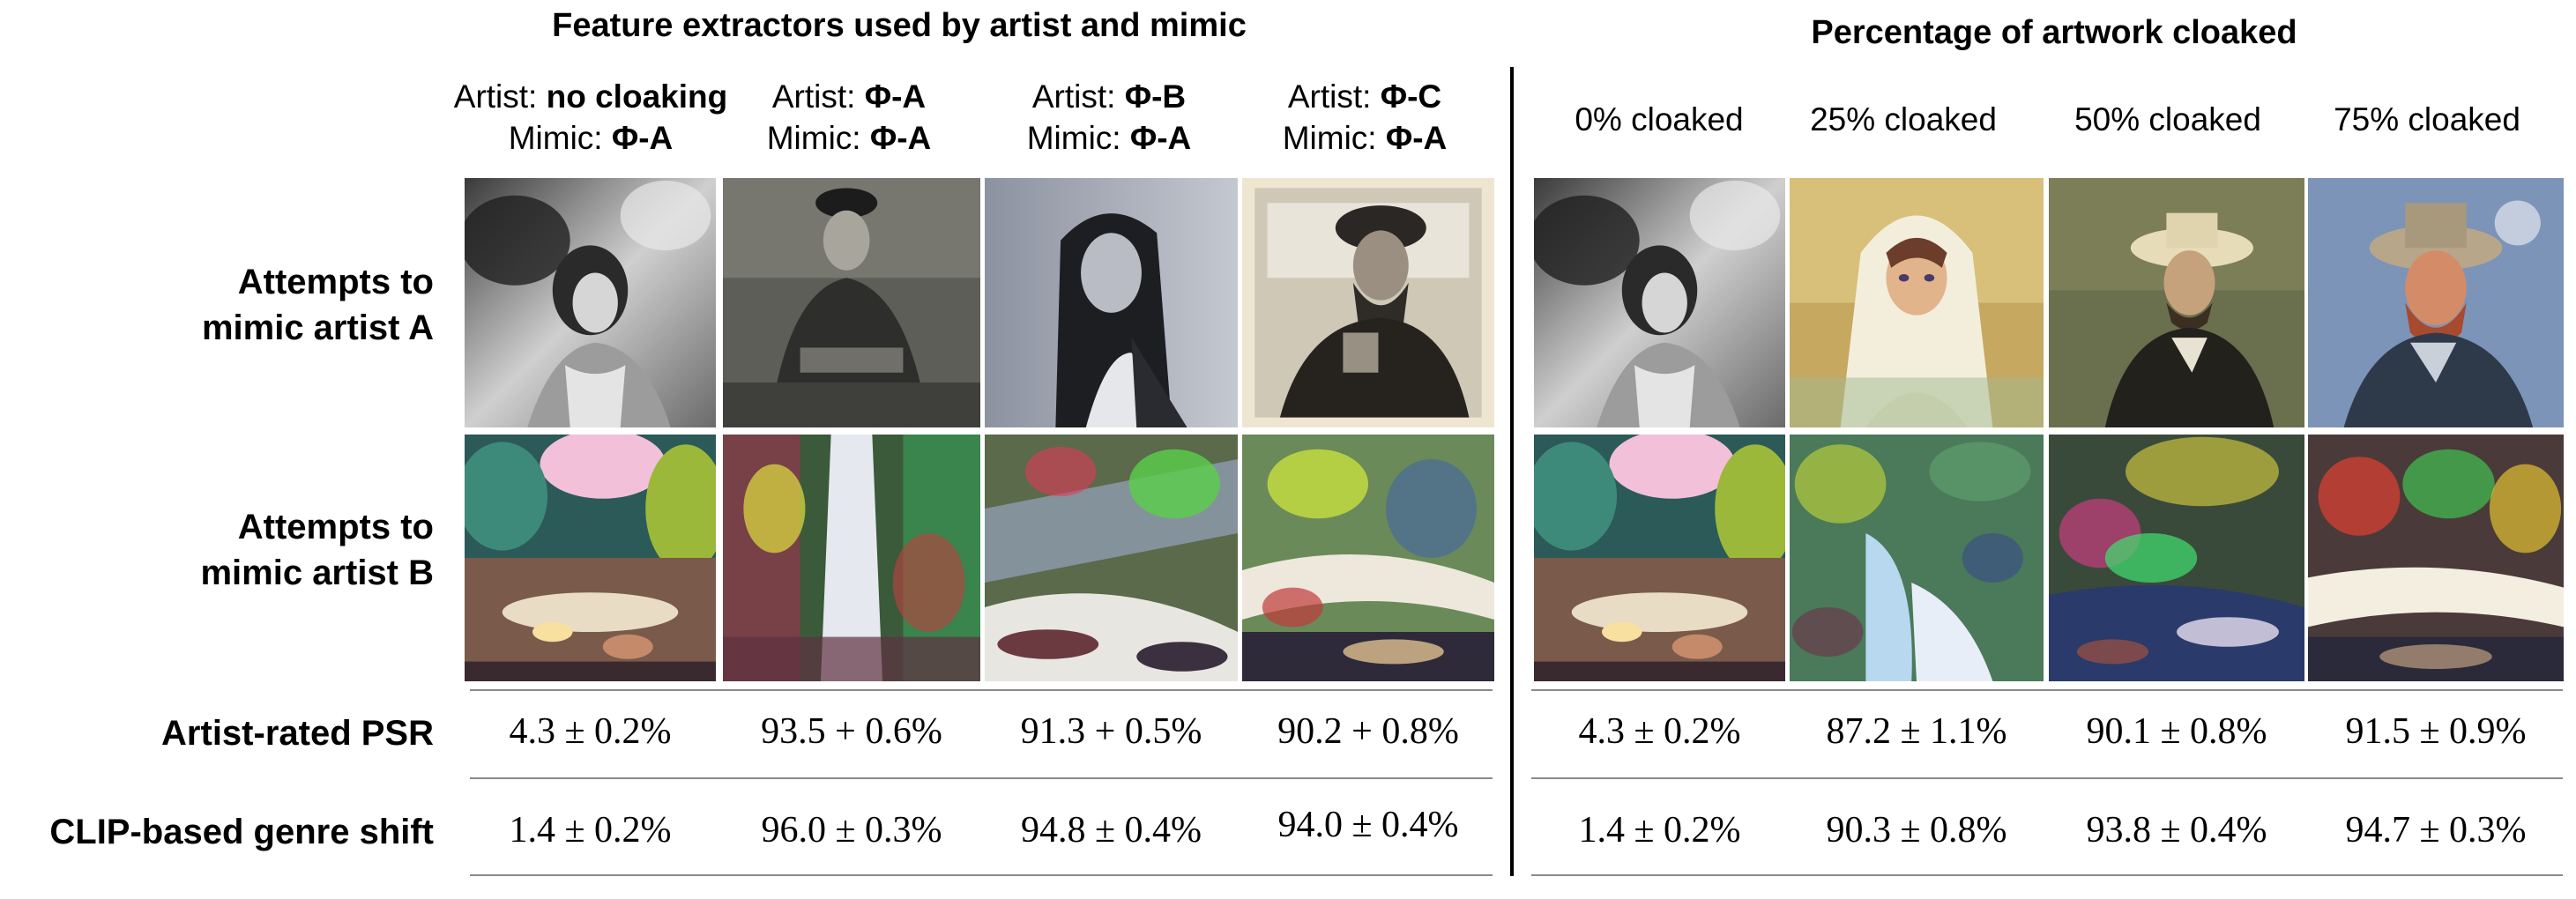 This screenshot has width=2576, height=899. Describe the element at coordinates (2427, 119) in the screenshot. I see `column-header-75-cloaked: 75% cloaked` at that location.